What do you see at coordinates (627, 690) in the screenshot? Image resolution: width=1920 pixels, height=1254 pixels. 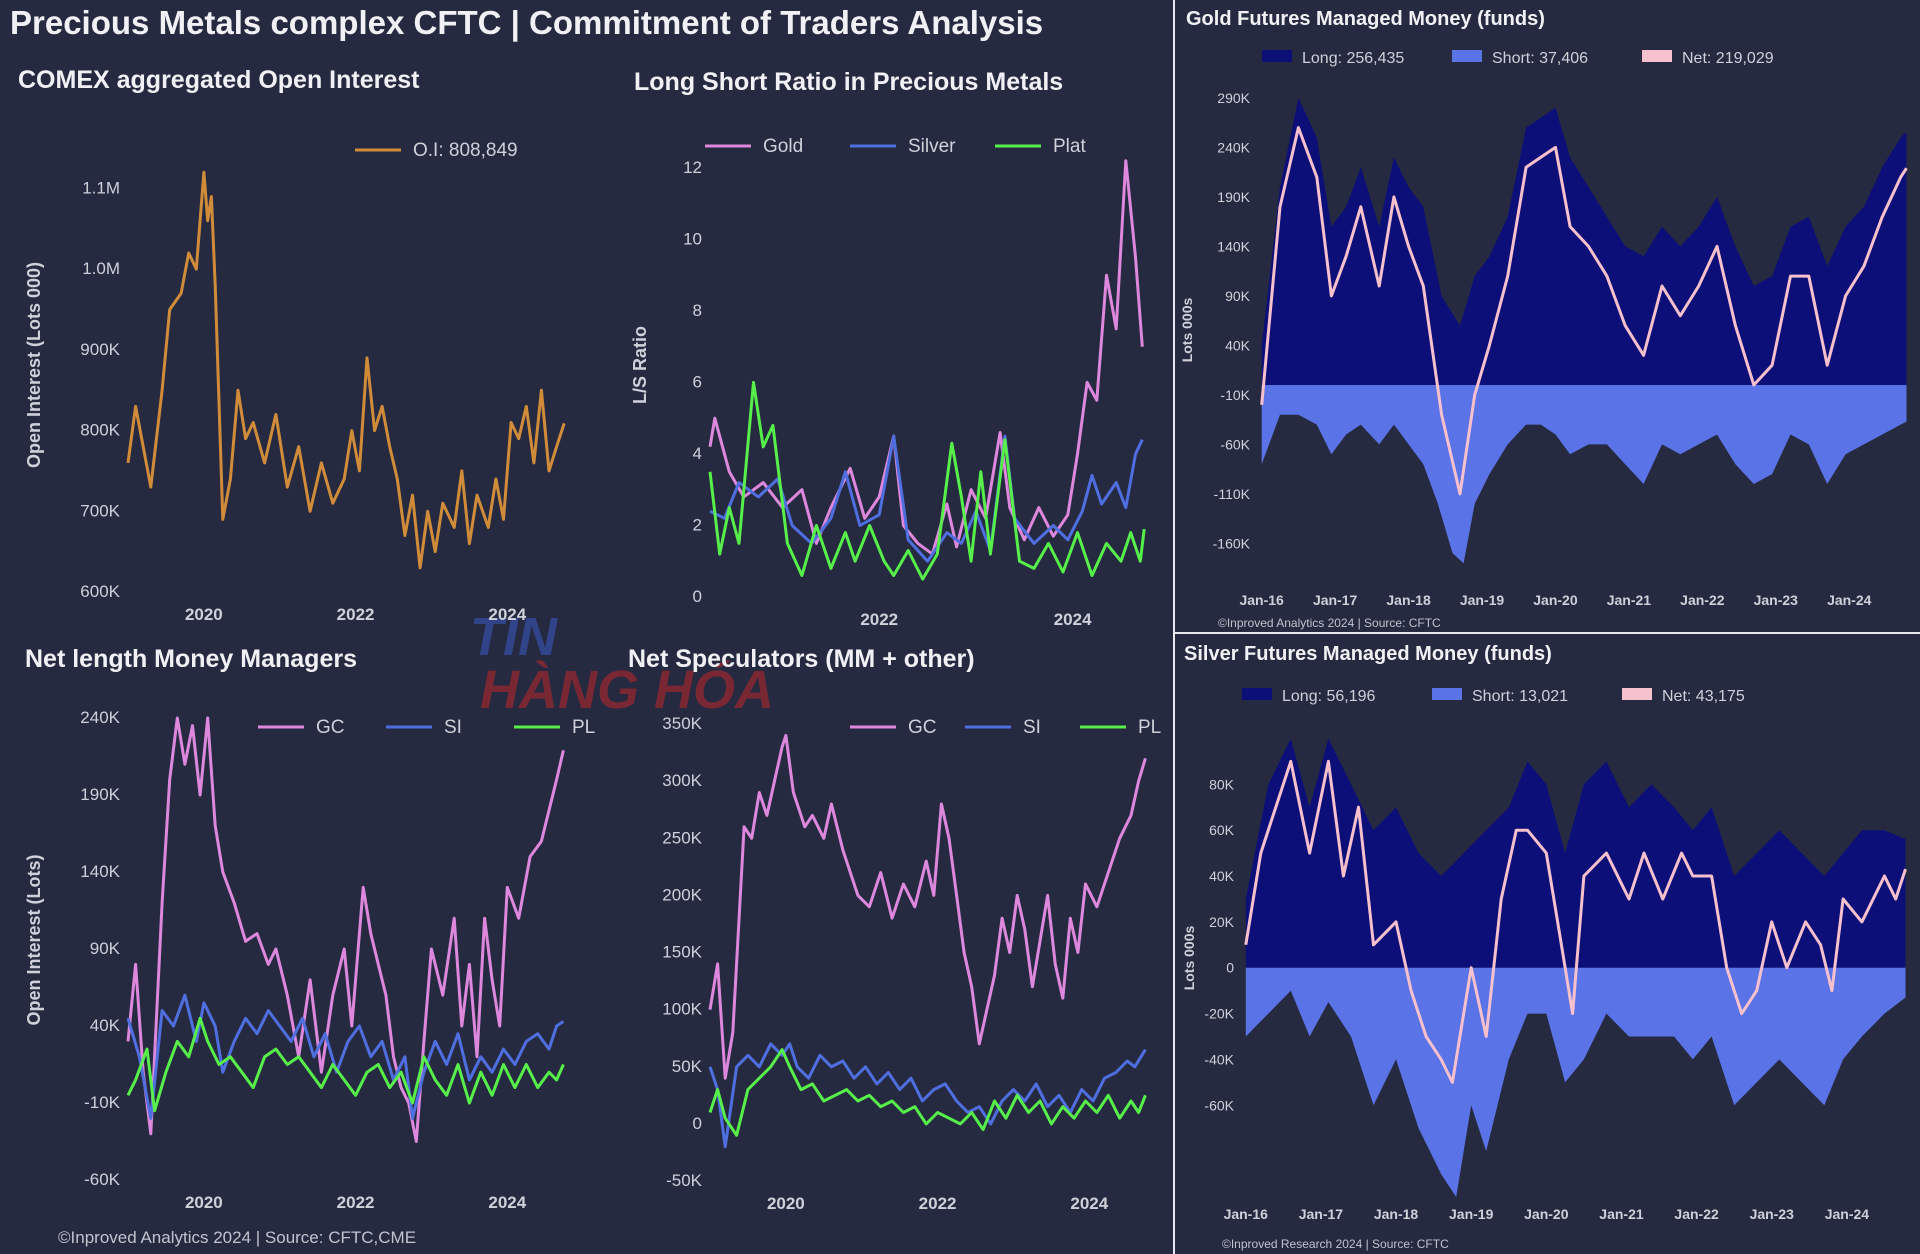 I see `watermark-line2: HÀNG HÓA` at bounding box center [627, 690].